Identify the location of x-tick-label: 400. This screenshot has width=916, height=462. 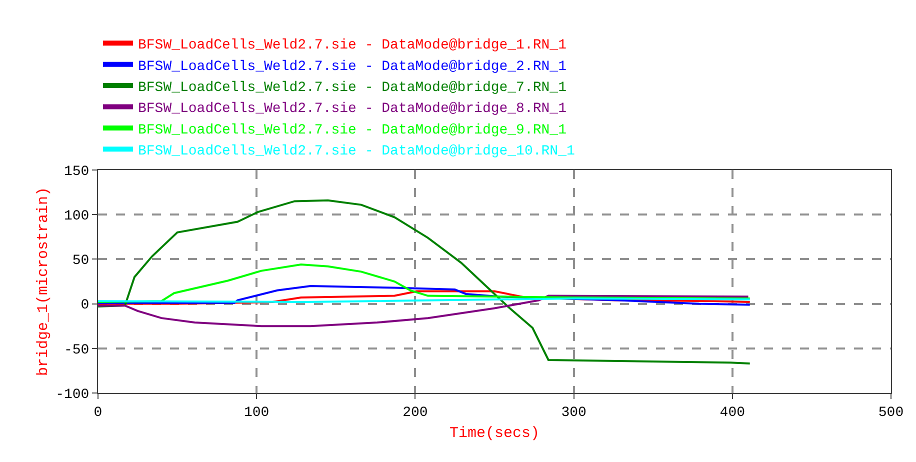
(733, 412).